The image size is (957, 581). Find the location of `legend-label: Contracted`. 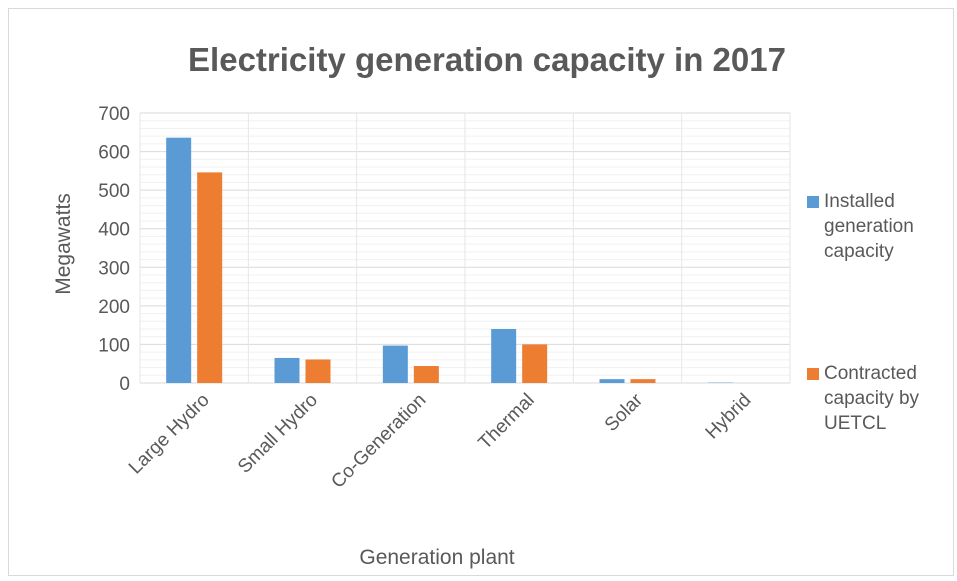

legend-label: Contracted is located at coordinates (870, 373).